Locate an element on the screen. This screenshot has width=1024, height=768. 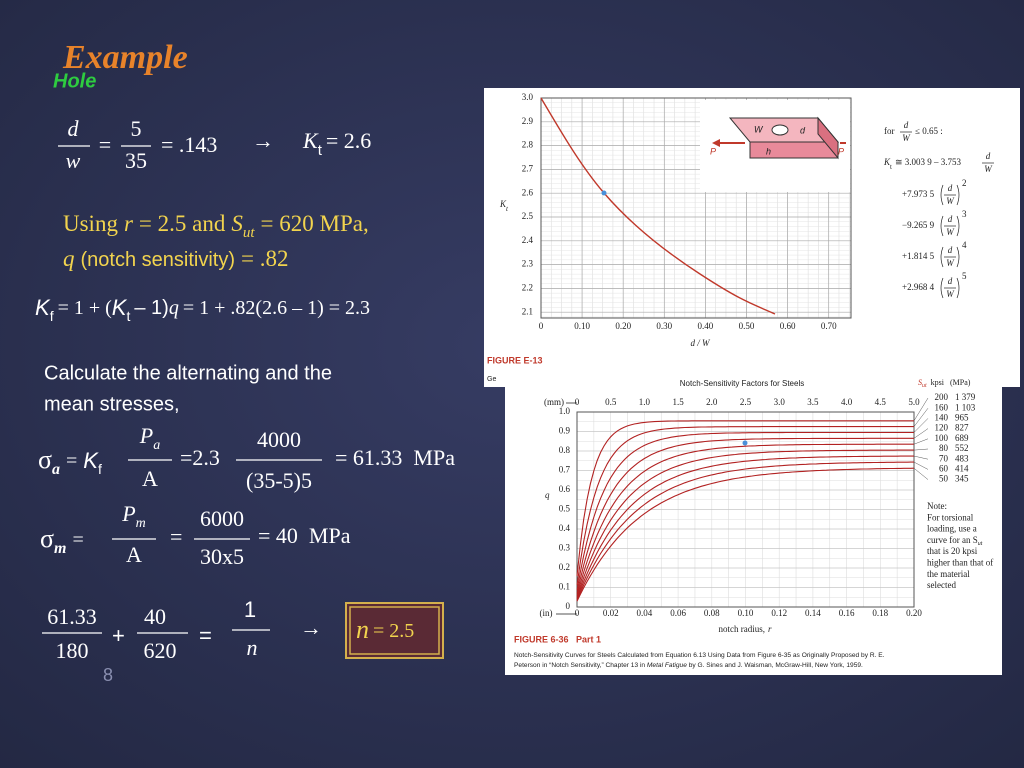
sigma-a-den: (35-5)5 is located at coordinates (279, 480).